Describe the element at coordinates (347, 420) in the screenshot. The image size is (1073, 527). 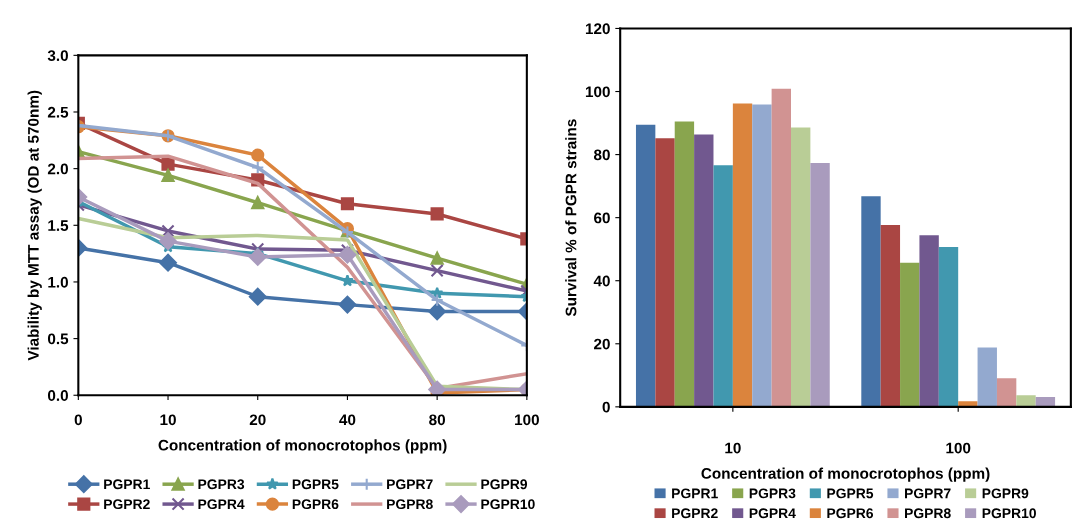
I see `x-tick-label: 40` at that location.